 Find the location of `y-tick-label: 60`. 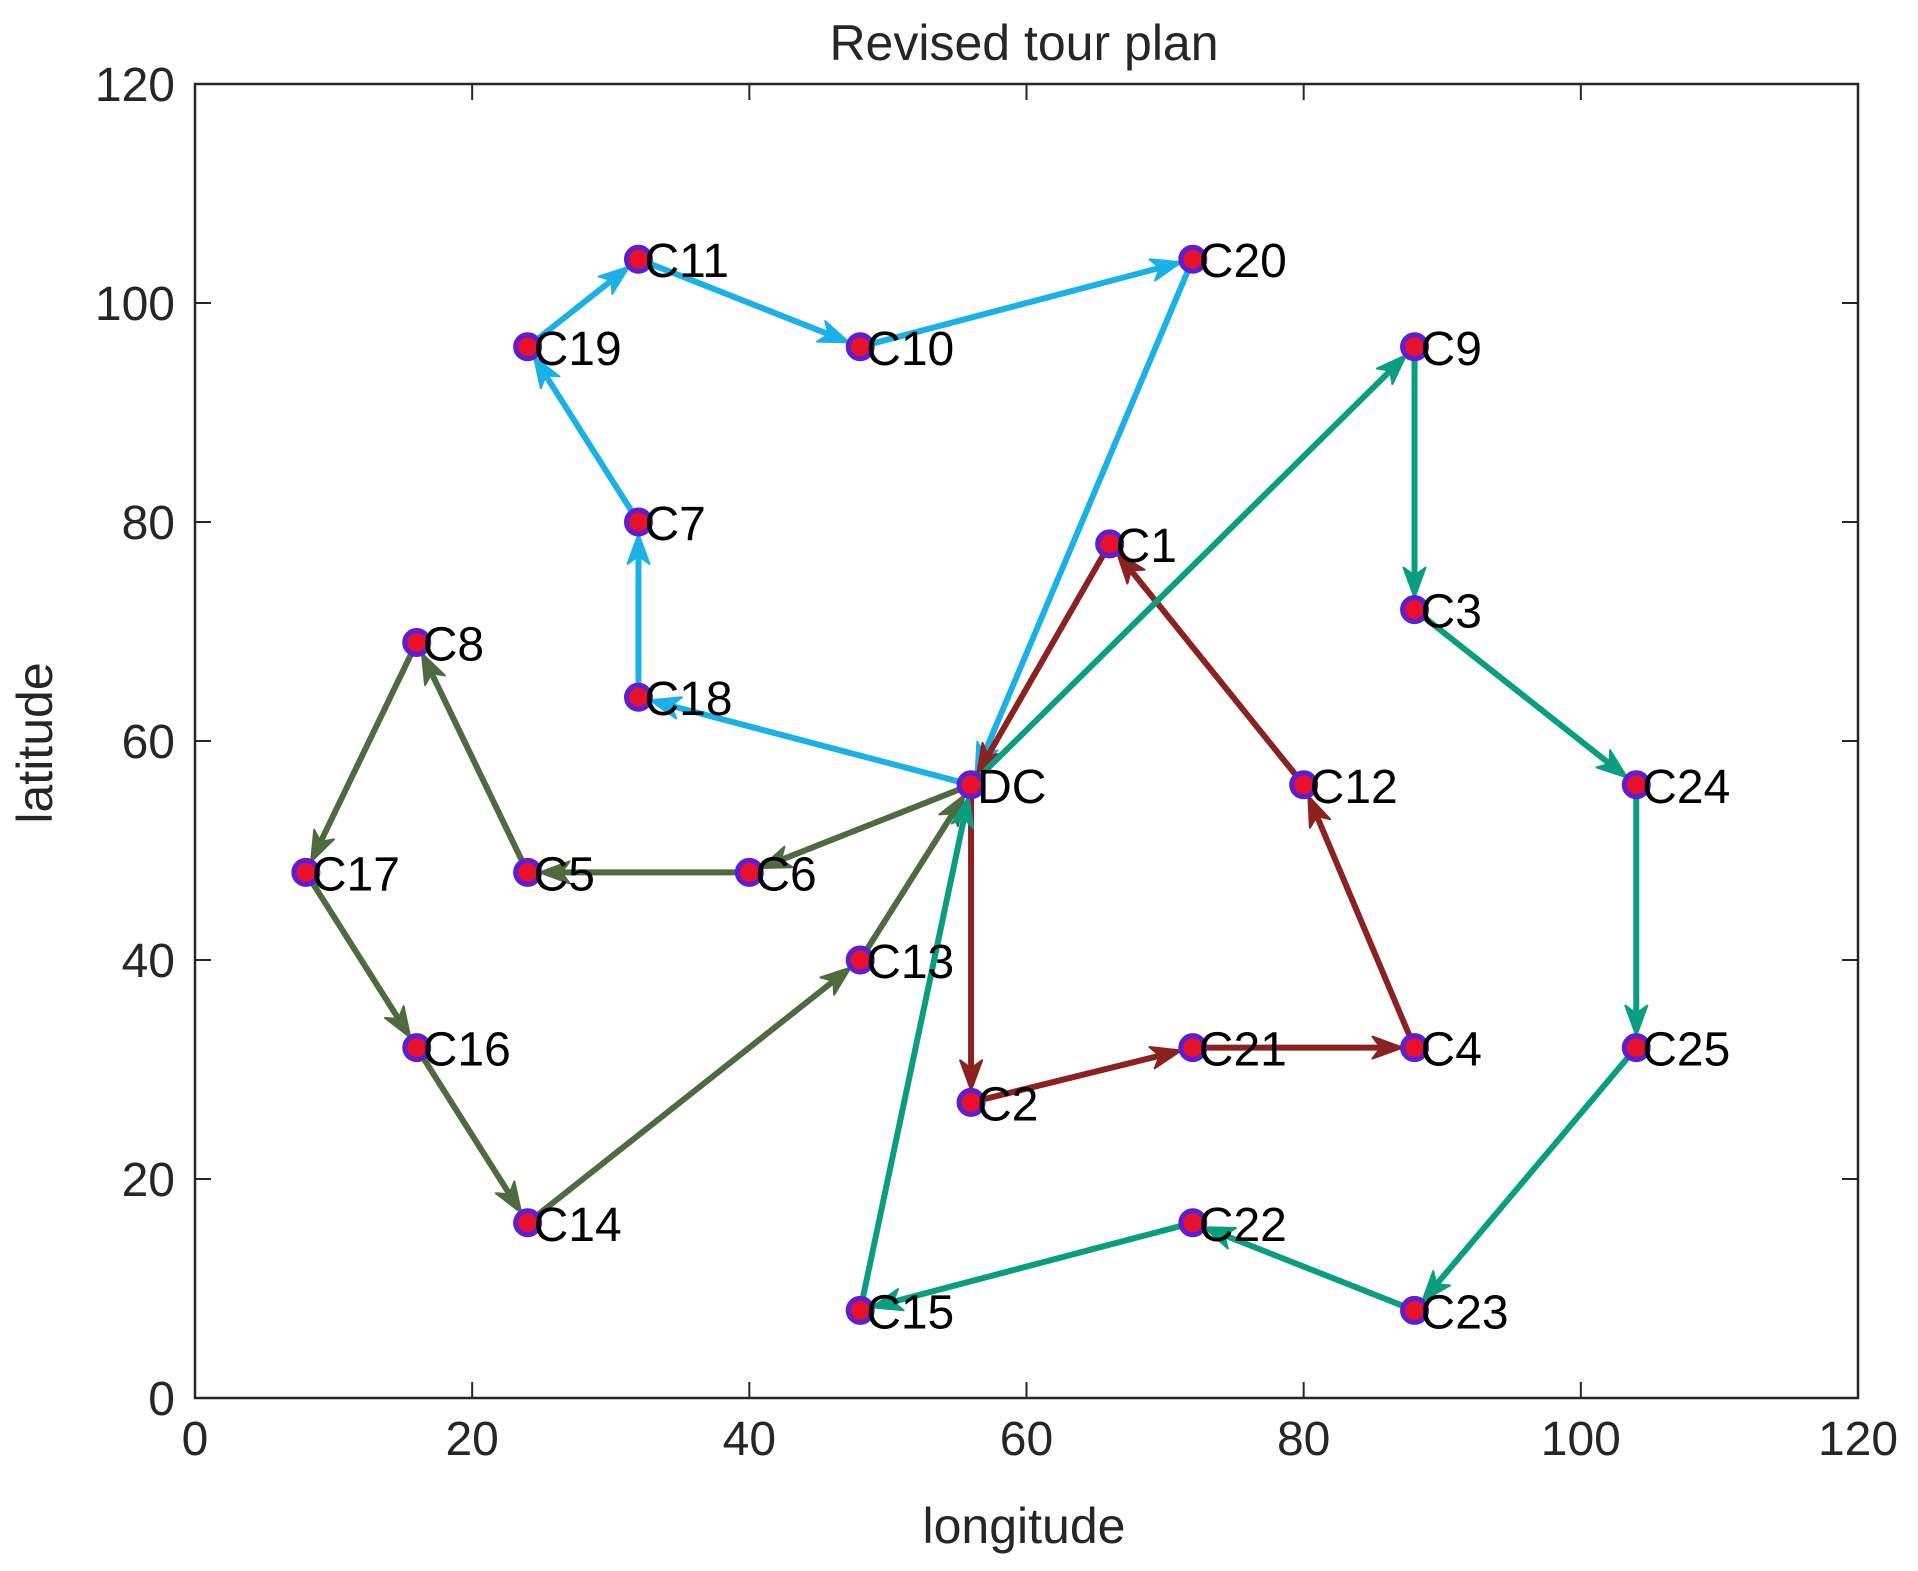

y-tick-label: 60 is located at coordinates (148, 742).